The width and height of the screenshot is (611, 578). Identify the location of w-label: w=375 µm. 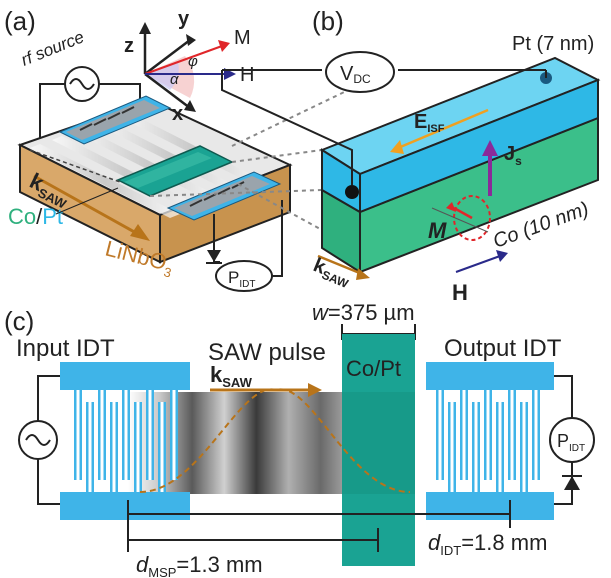
(363, 312).